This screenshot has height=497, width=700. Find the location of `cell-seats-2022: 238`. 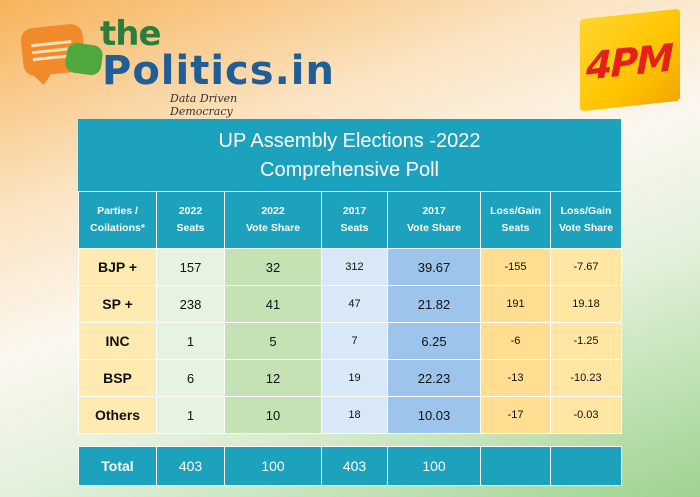

cell-seats-2022: 238 is located at coordinates (190, 304).